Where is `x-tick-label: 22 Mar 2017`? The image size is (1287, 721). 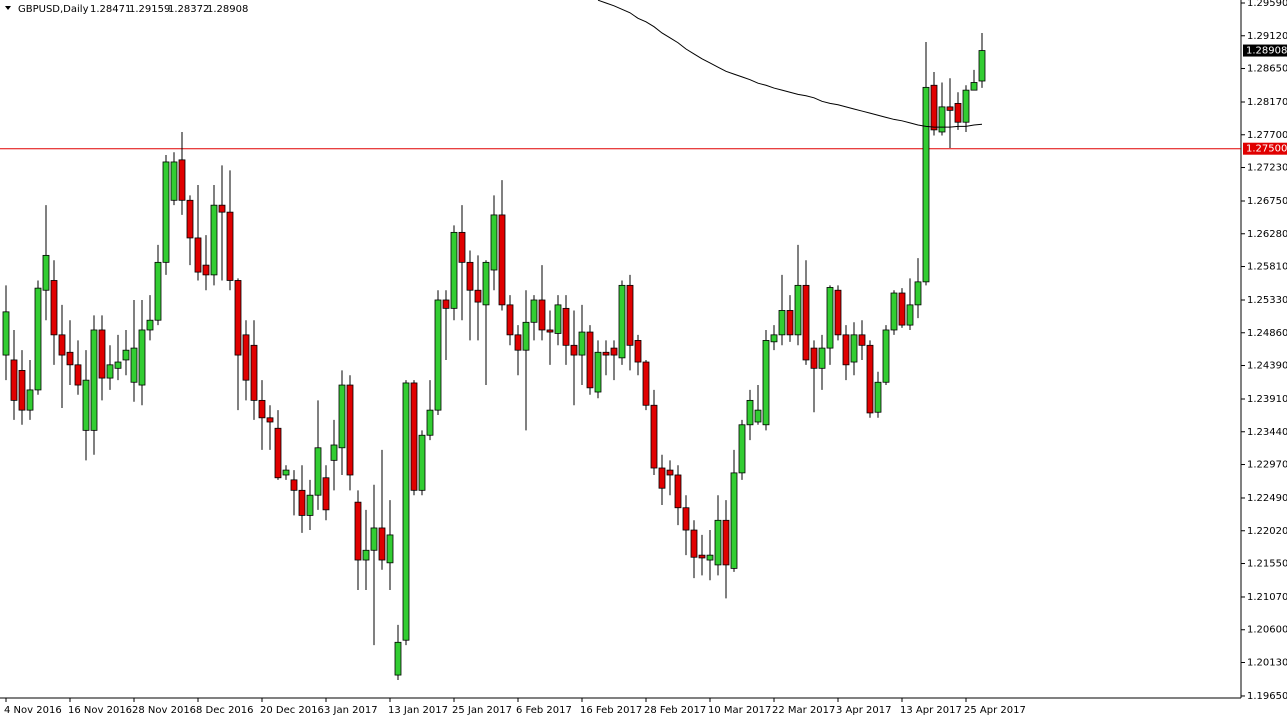 x-tick-label: 22 Mar 2017 is located at coordinates (803, 710).